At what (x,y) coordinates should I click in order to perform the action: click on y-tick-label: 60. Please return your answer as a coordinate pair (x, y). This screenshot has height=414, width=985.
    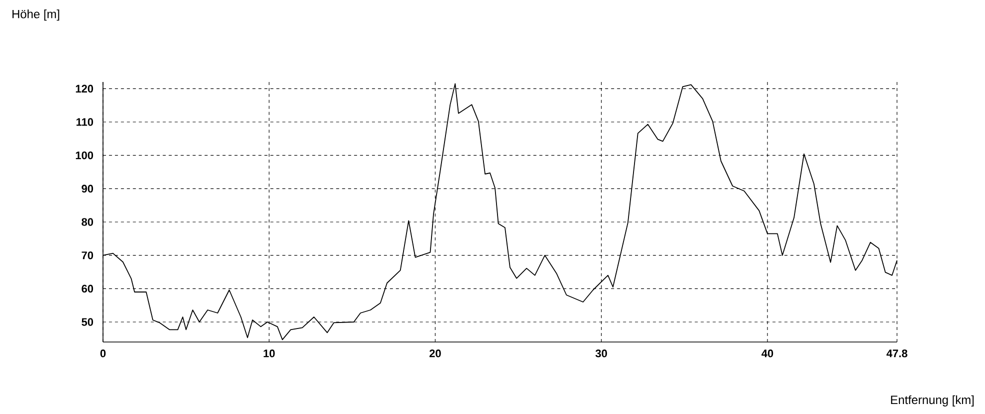
    Looking at the image, I should click on (88, 288).